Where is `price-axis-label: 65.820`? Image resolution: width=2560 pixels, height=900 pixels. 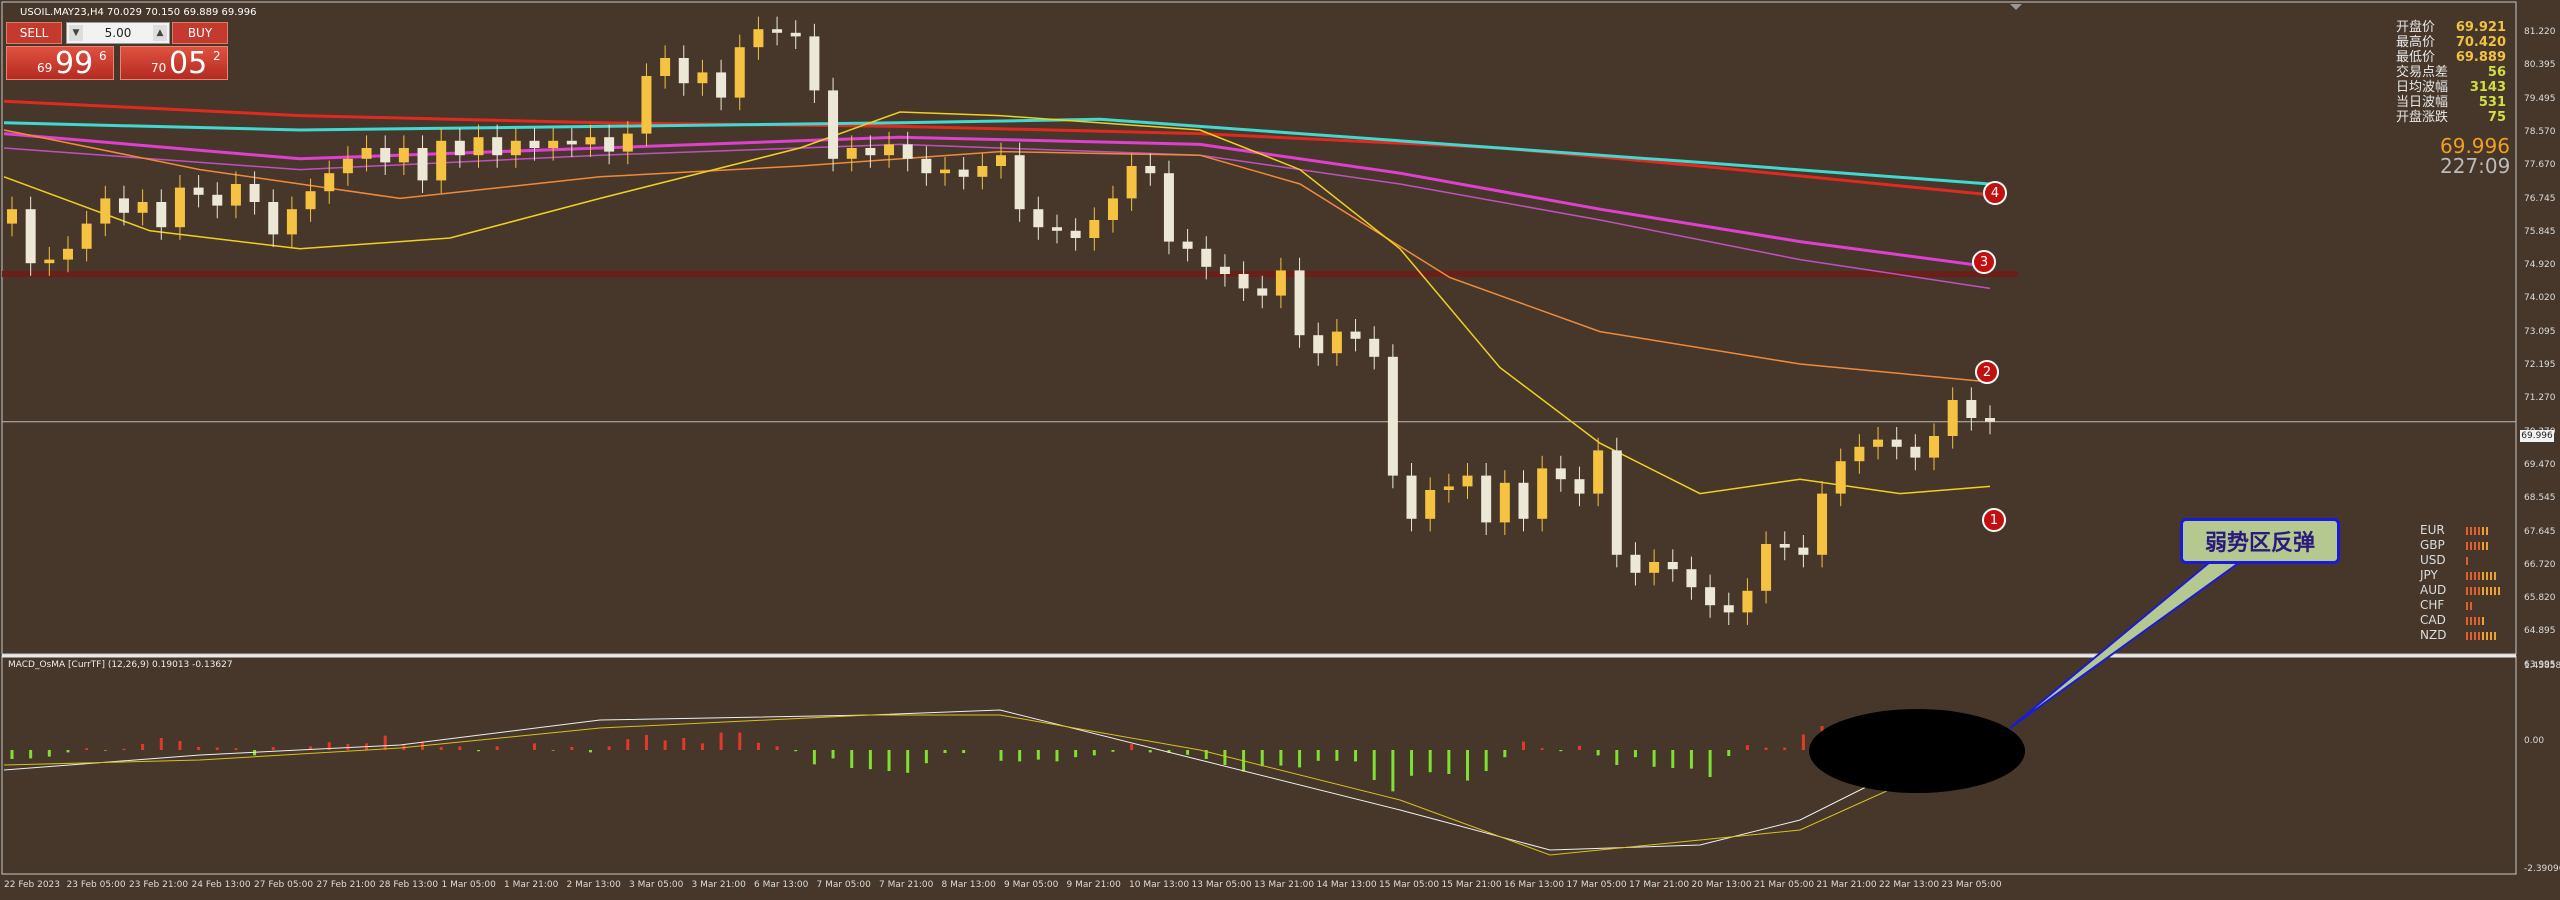
price-axis-label: 65.820 is located at coordinates (2540, 598).